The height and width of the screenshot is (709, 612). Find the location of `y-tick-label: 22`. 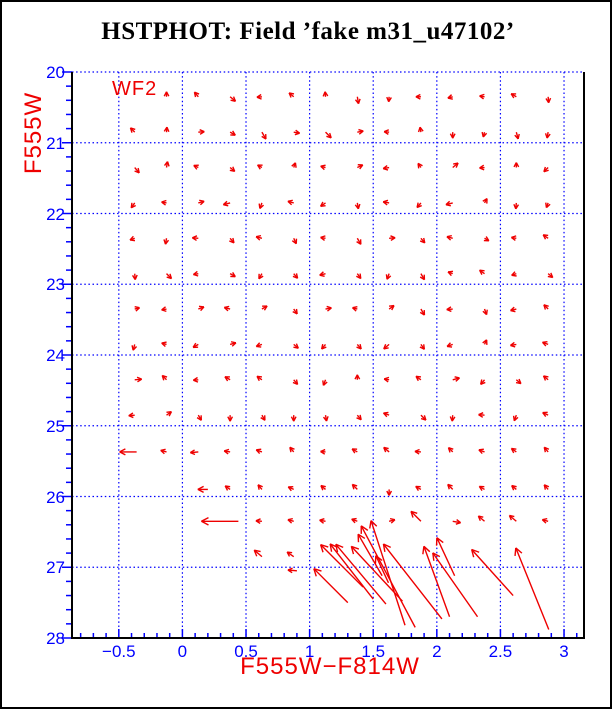

y-tick-label: 22 is located at coordinates (55, 214).